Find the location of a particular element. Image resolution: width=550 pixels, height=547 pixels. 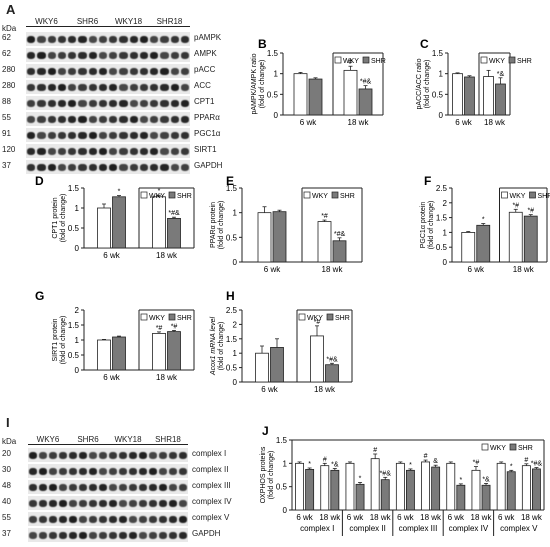

blot-protein-label: CPT1 is located at coordinates (204, 101).